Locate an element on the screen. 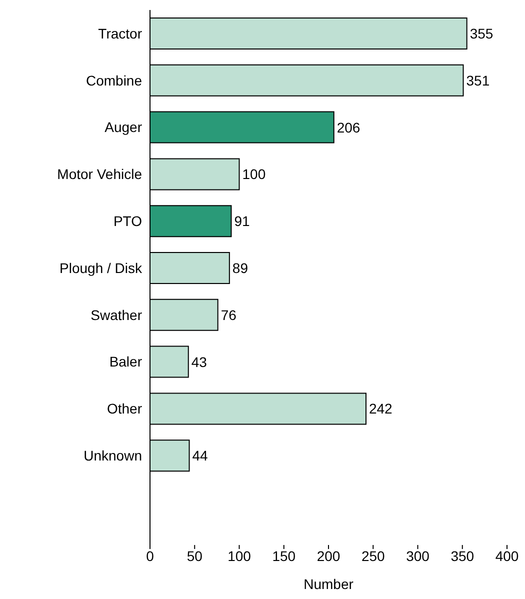 Image resolution: width=525 pixels, height=599 pixels. x-tick-label: 200 is located at coordinates (328, 556).